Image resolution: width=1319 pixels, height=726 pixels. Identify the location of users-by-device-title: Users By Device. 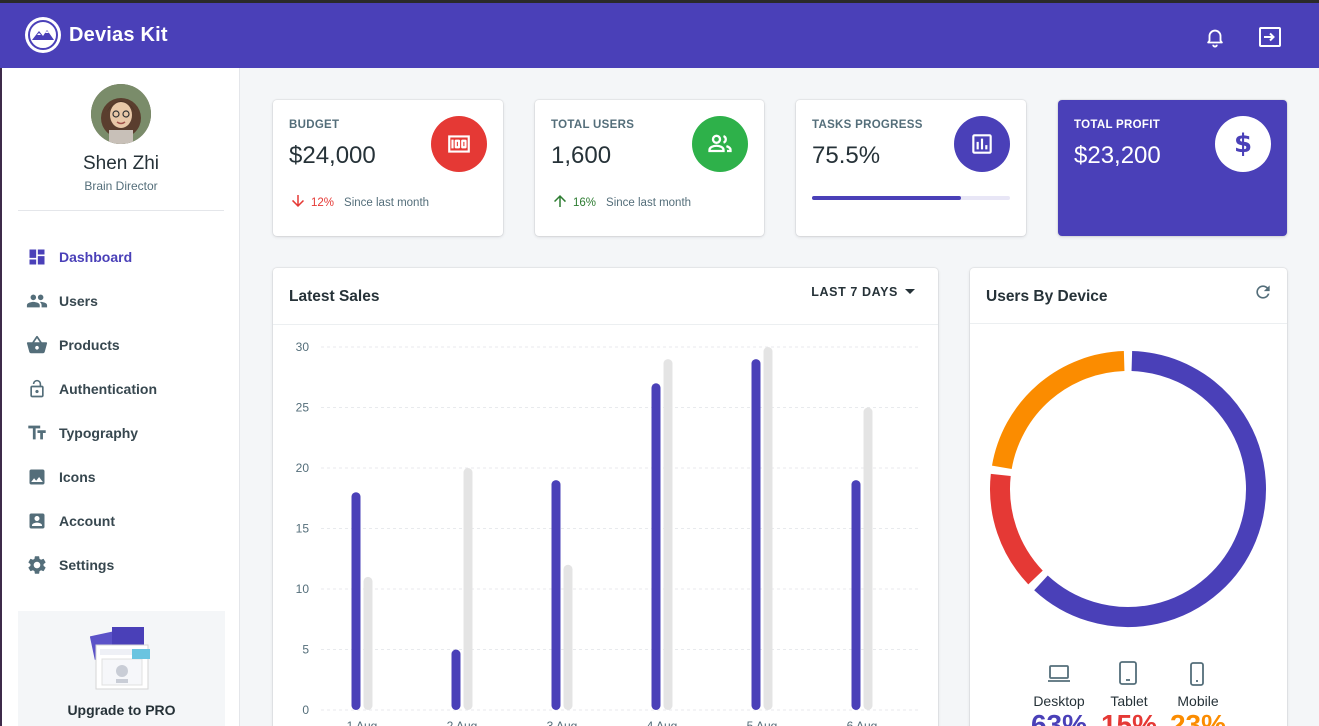
(1047, 296).